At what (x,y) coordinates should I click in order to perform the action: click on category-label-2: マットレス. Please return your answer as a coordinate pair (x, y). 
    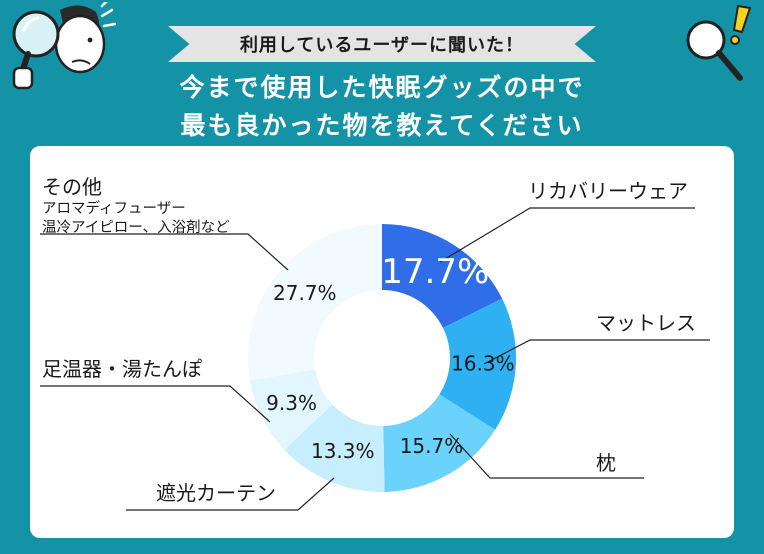
    Looking at the image, I should click on (646, 323).